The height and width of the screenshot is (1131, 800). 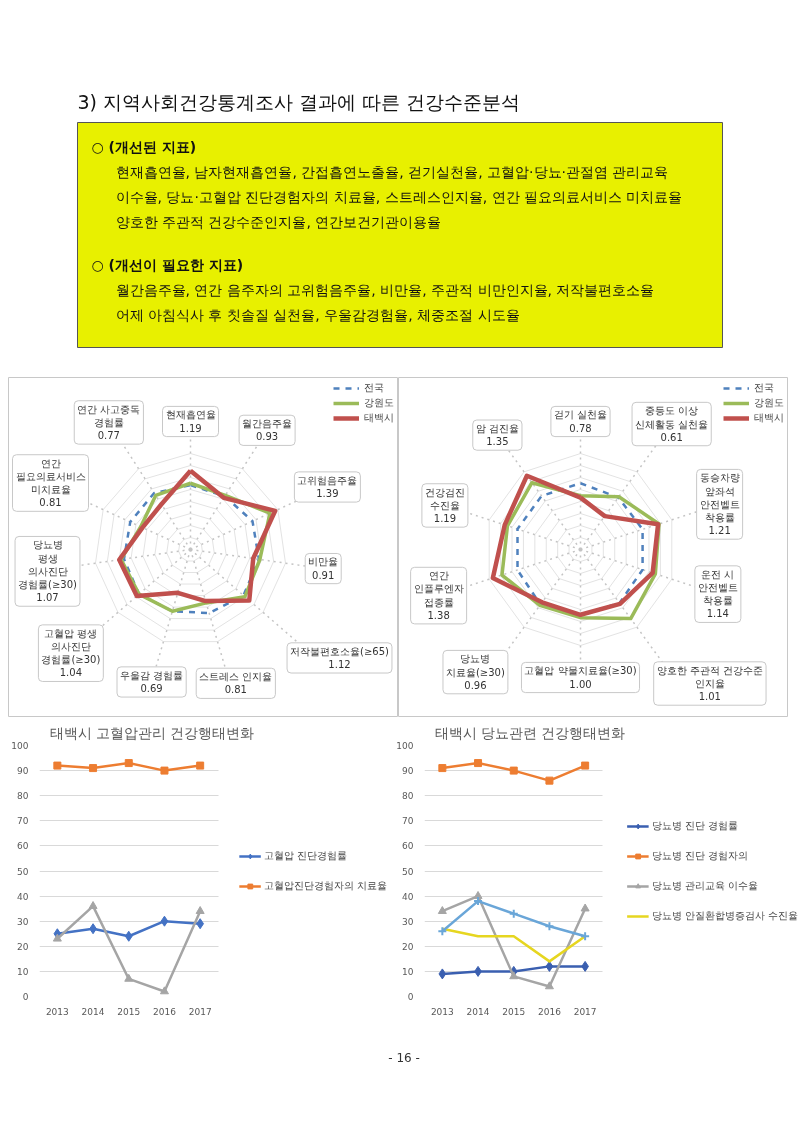 What do you see at coordinates (323, 568) in the screenshot?
I see `spoke-label: 비만율 0.91` at bounding box center [323, 568].